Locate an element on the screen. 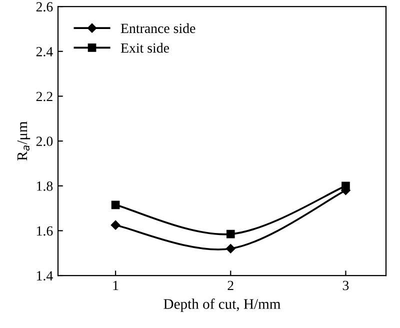  legend-label: Exit side is located at coordinates (145, 47).